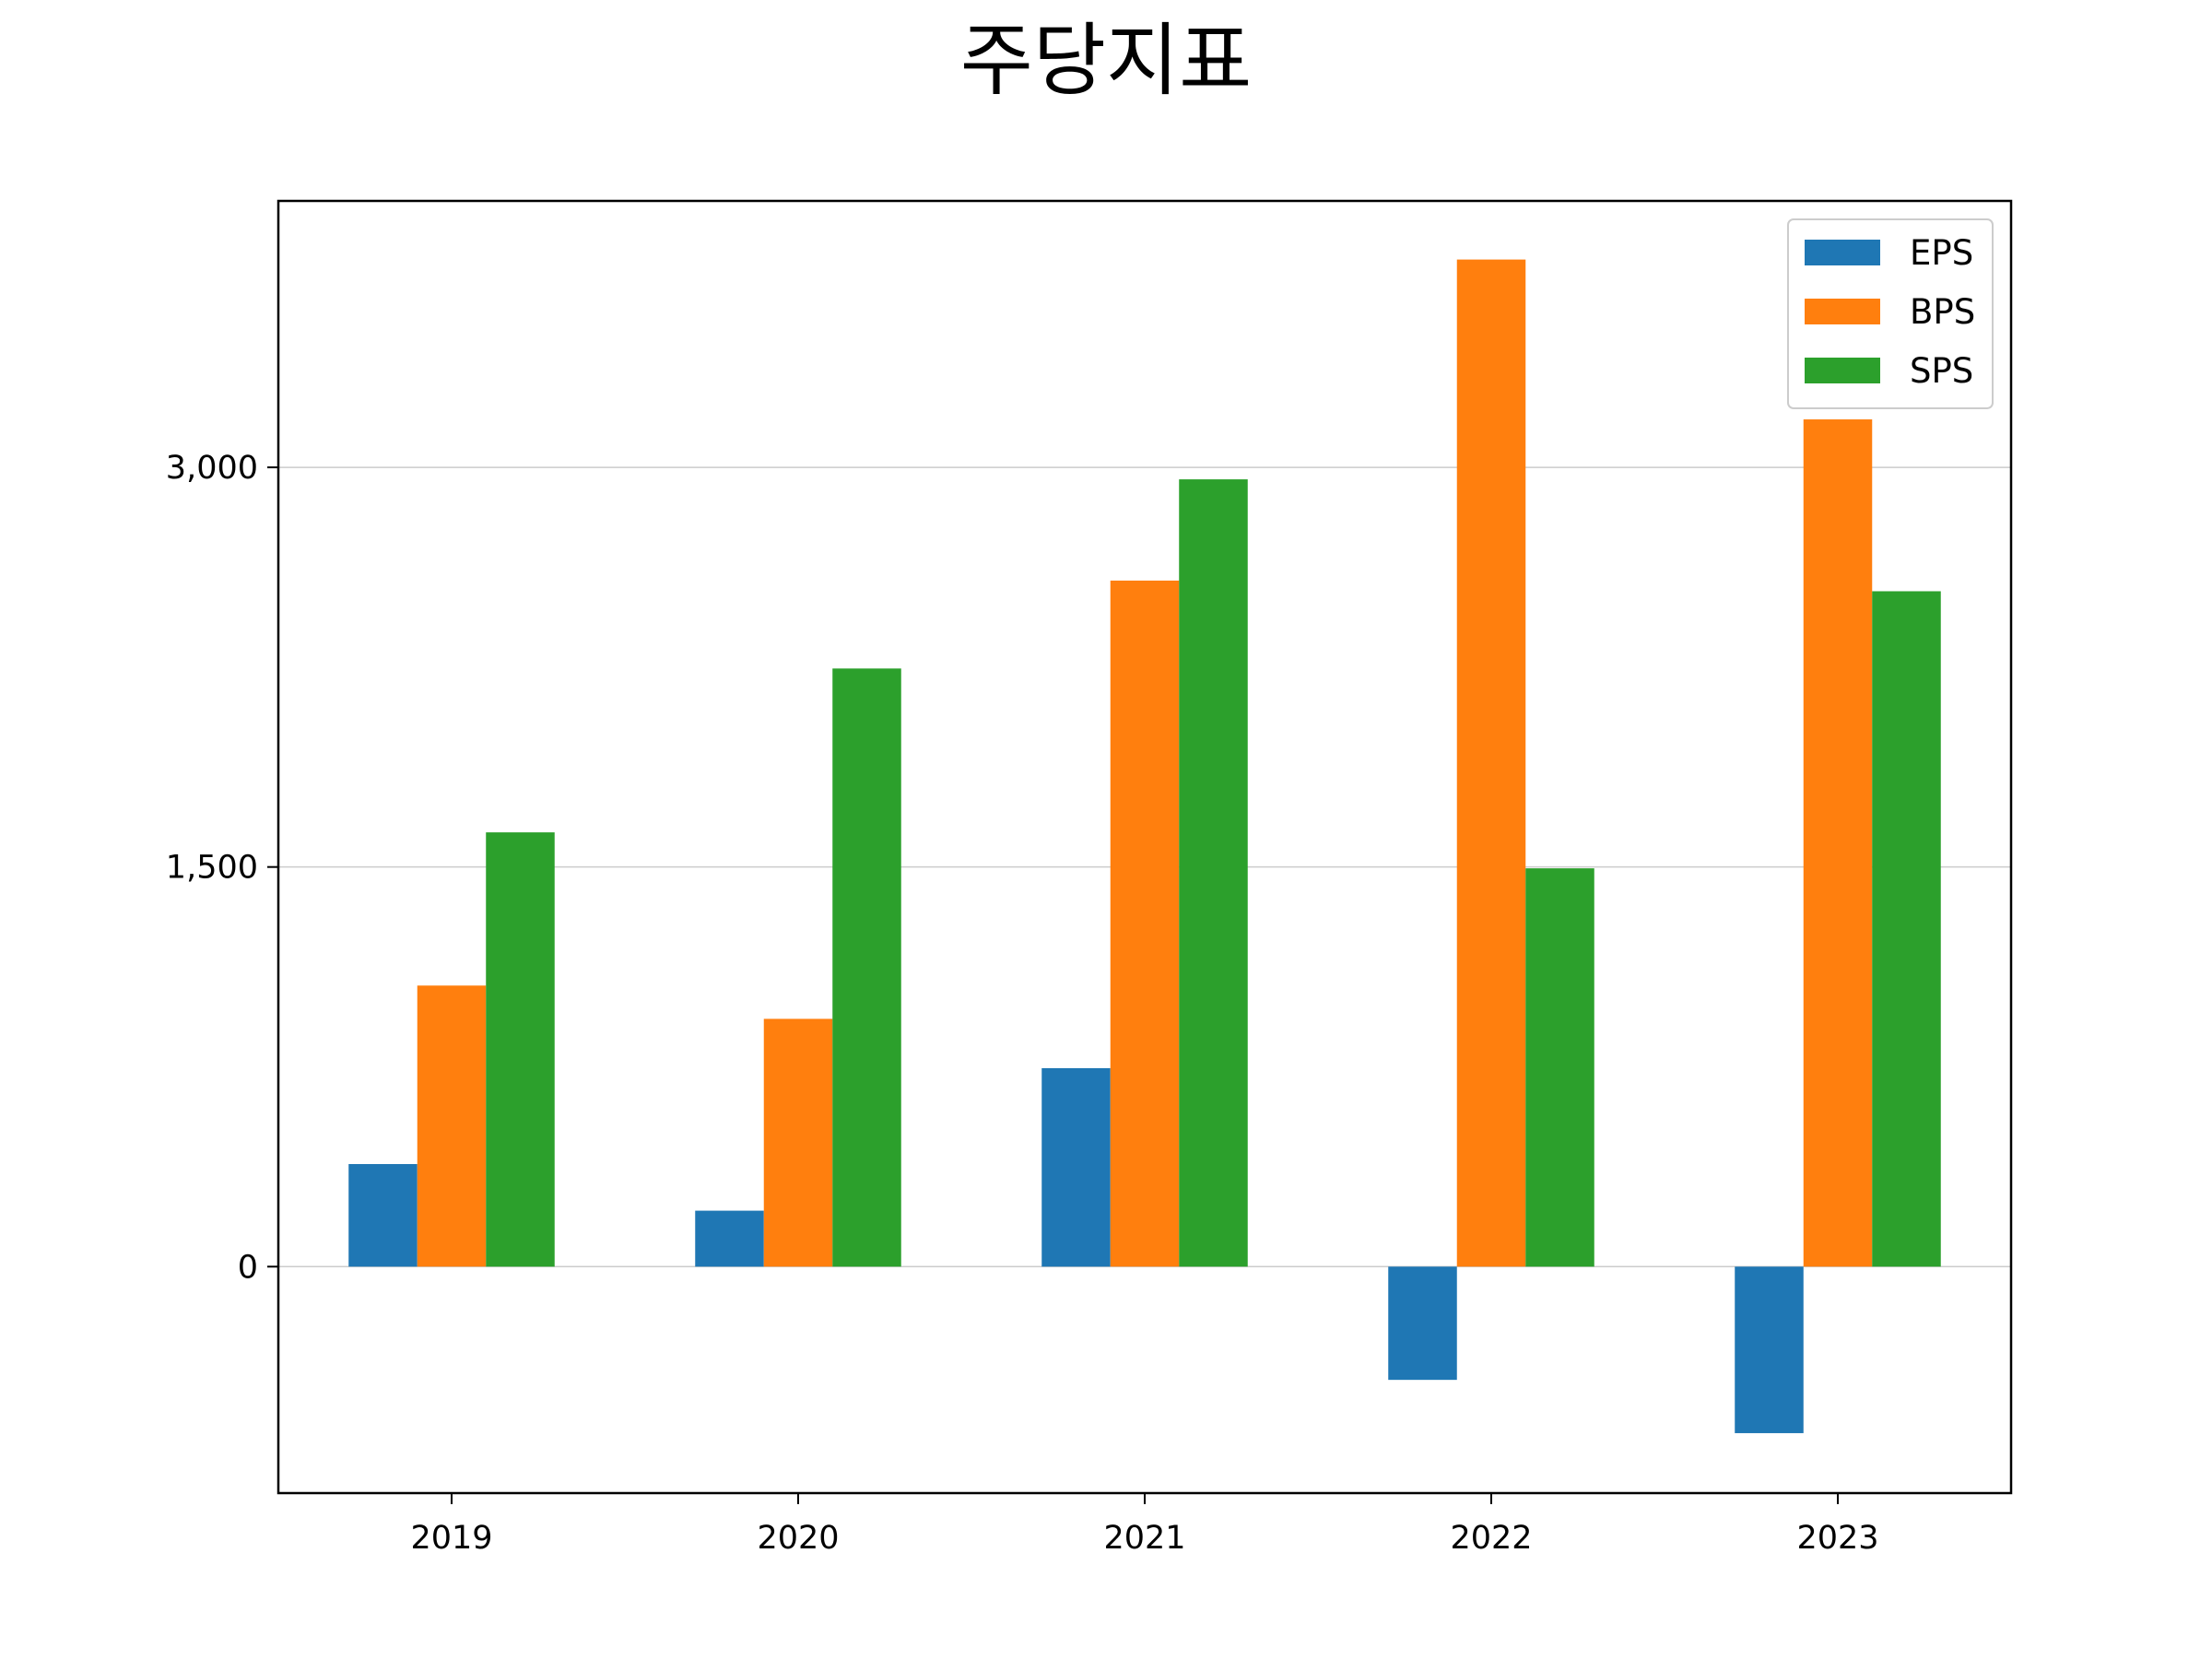 This screenshot has width=2212, height=1659. What do you see at coordinates (1941, 253) in the screenshot?
I see `legend-label-eps: EPS` at bounding box center [1941, 253].